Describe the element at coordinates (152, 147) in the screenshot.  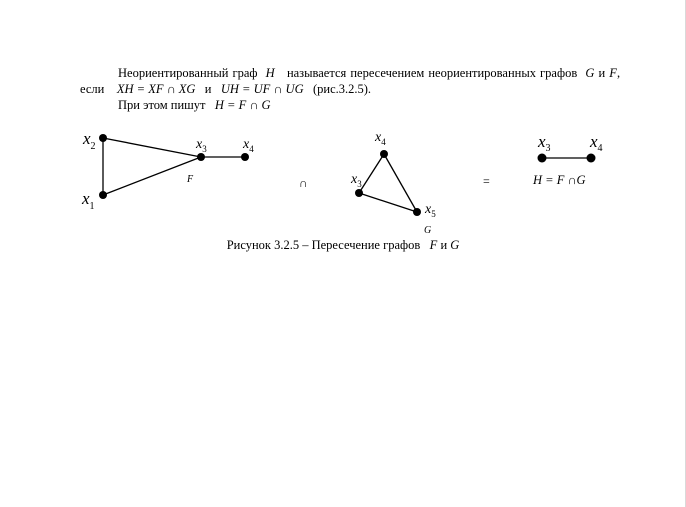
I see `edge-F-x2-x3` at that location.